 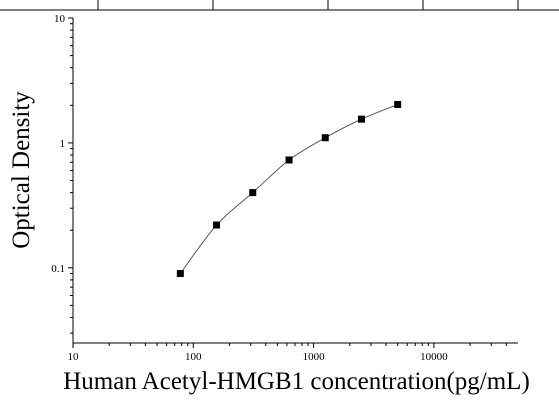 I want to click on y-tick-label: 0.1, so click(x=58, y=269).